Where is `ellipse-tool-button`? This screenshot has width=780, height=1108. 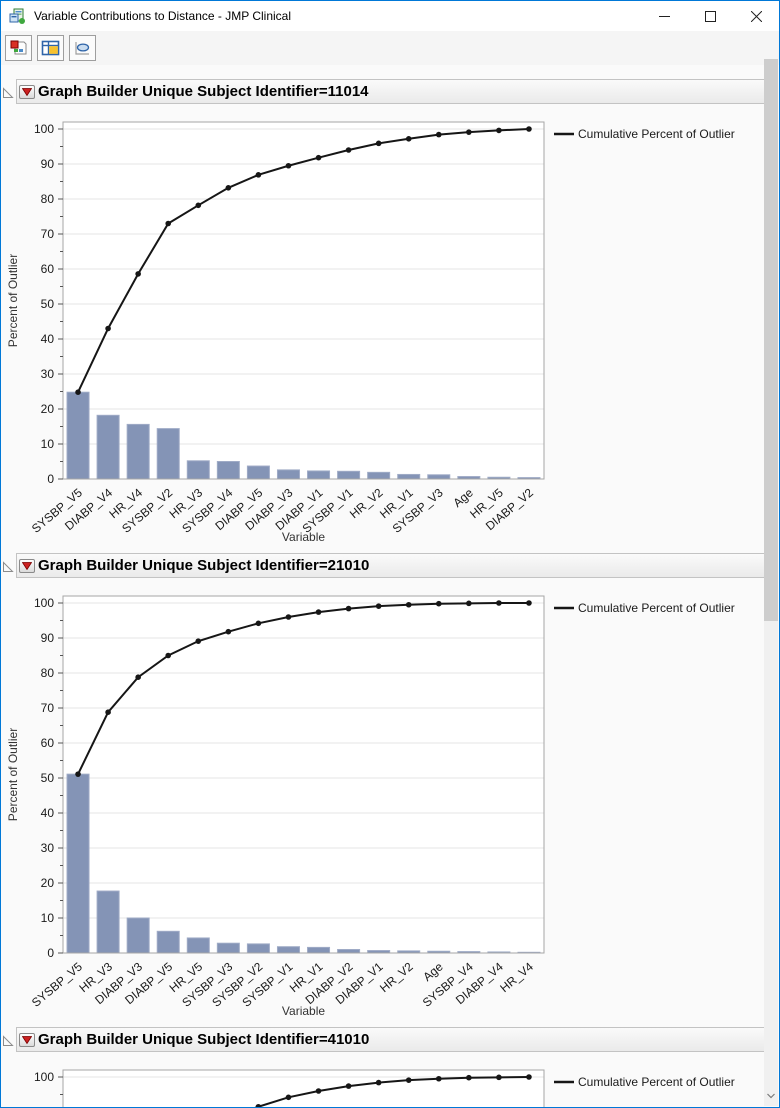
ellipse-tool-button is located at coordinates (82, 48).